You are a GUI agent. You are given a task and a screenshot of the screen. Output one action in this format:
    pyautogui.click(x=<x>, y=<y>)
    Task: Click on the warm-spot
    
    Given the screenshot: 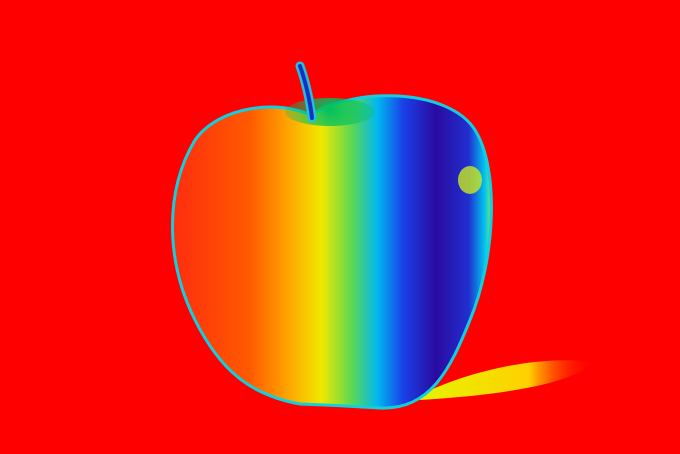 What is the action you would take?
    pyautogui.click(x=470, y=180)
    